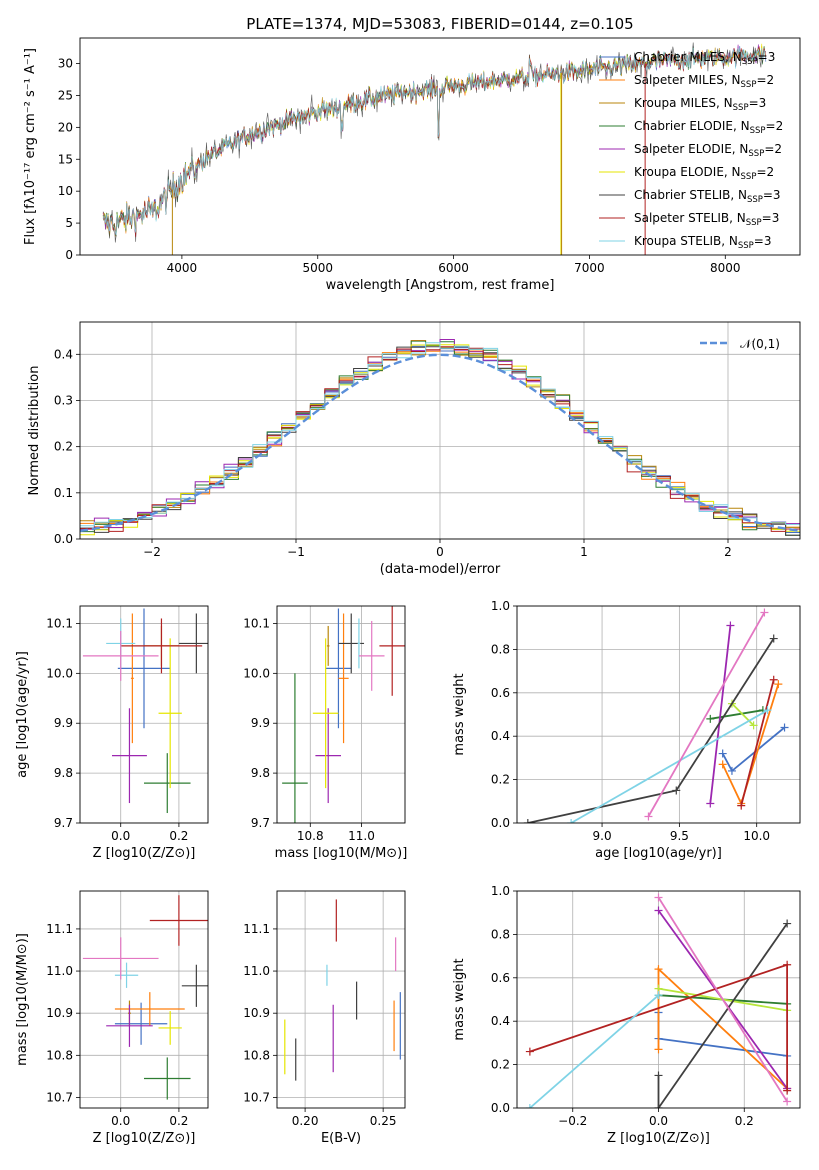  Describe the element at coordinates (602, 836) in the screenshot. I see `x-tick-label: 9.0` at that location.